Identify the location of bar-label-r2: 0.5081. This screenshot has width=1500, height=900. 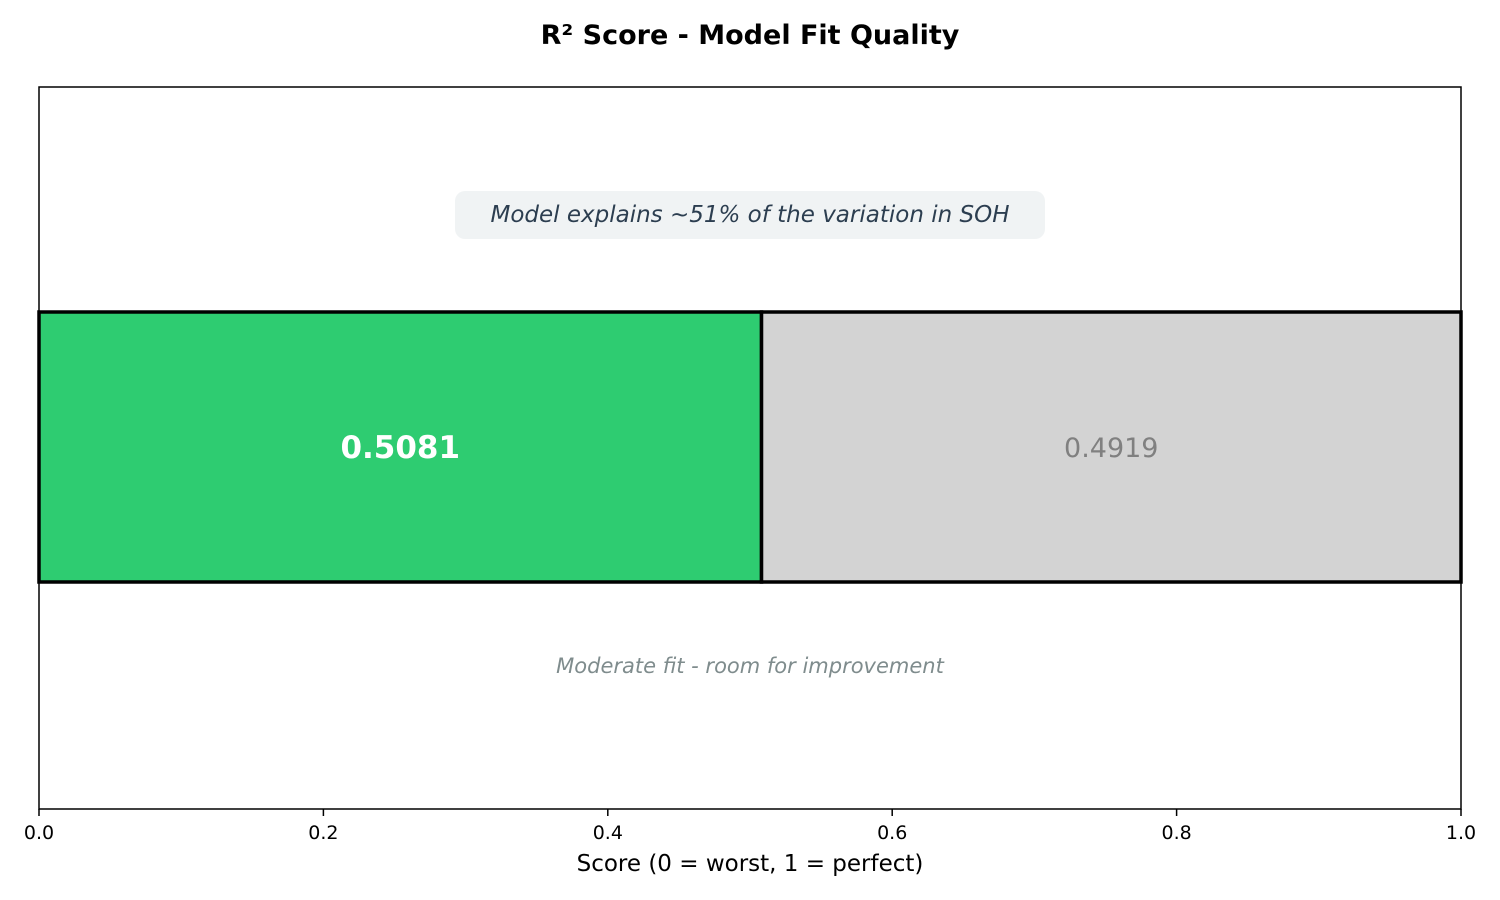
(400, 448).